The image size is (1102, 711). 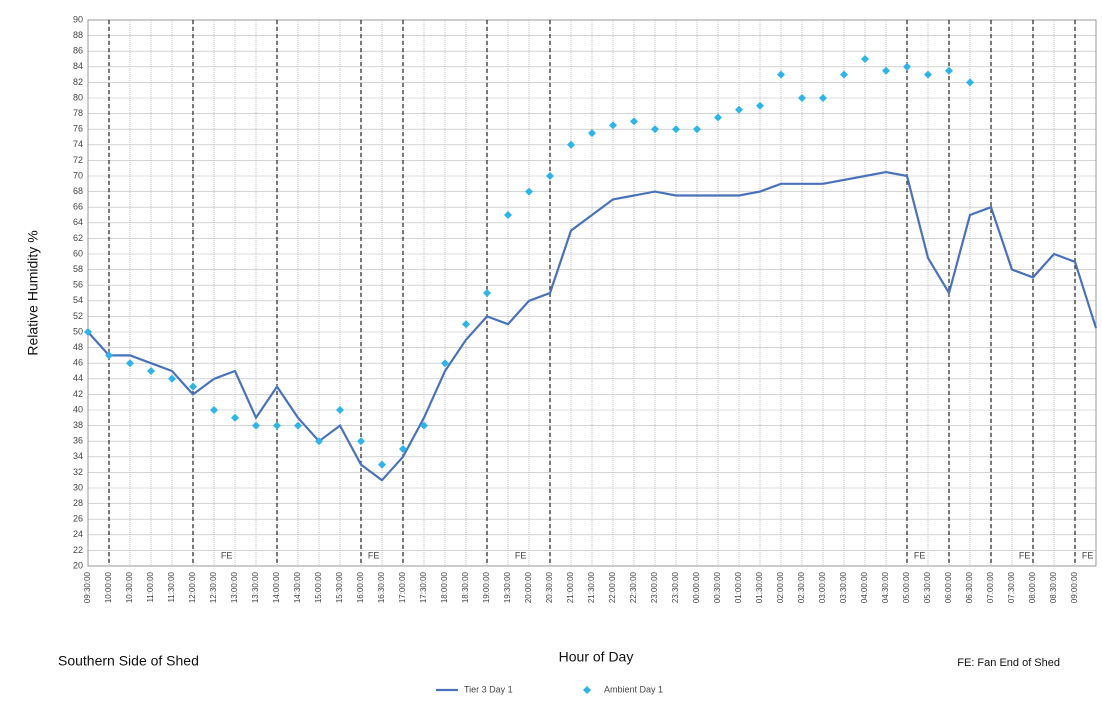 What do you see at coordinates (78, 285) in the screenshot?
I see `y-tick-label: 56` at bounding box center [78, 285].